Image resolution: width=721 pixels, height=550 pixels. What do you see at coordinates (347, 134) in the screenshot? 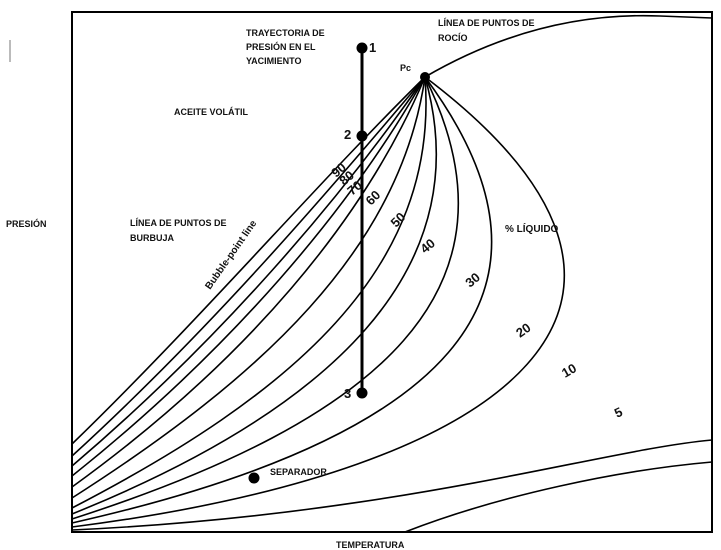
I see `path-point-2-label: 2` at bounding box center [347, 134].